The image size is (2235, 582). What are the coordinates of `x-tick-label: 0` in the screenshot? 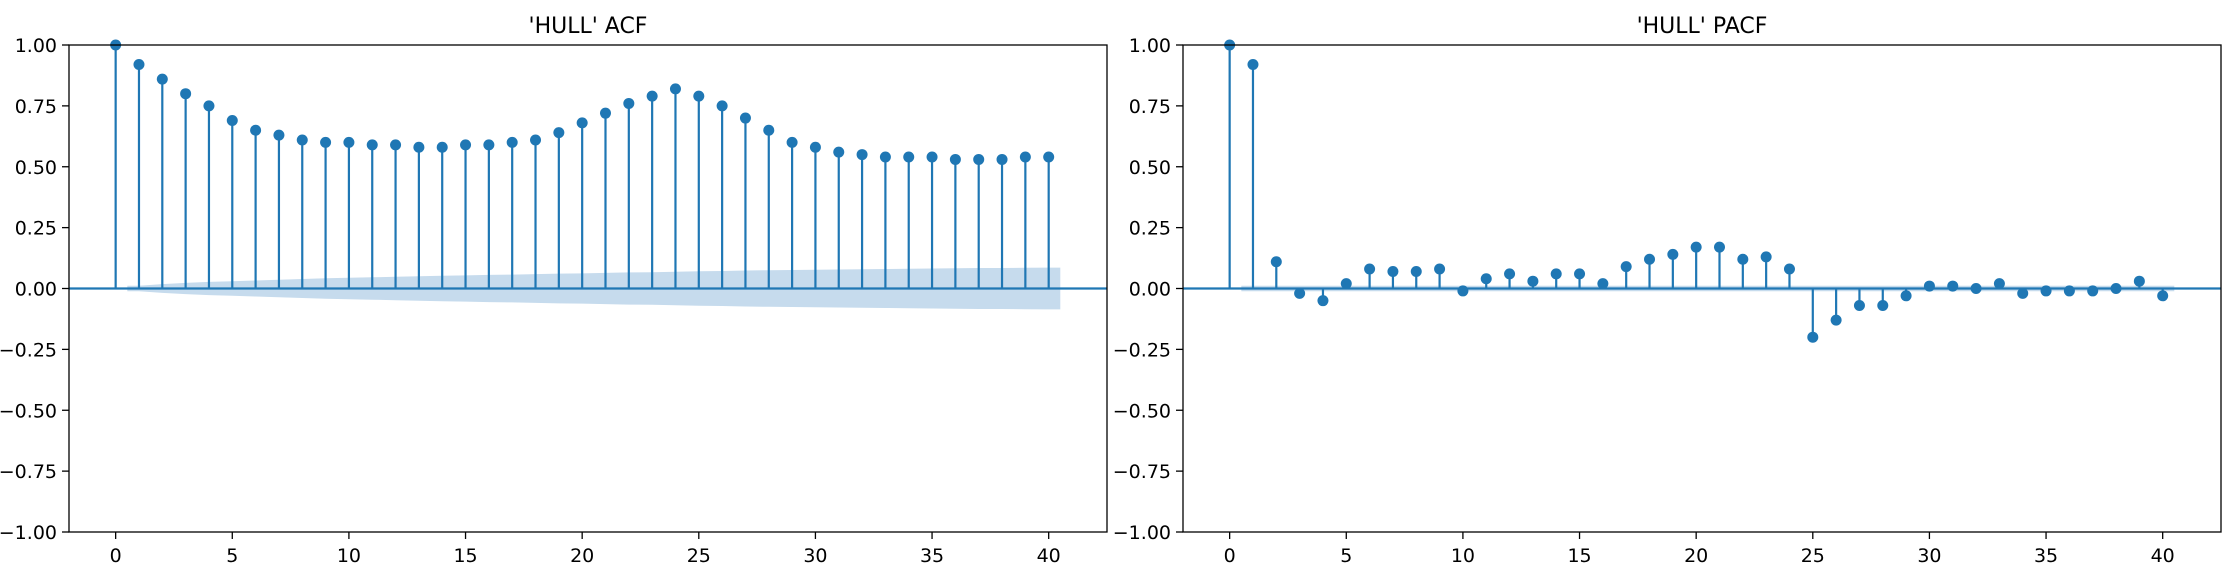 It's located at (116, 556).